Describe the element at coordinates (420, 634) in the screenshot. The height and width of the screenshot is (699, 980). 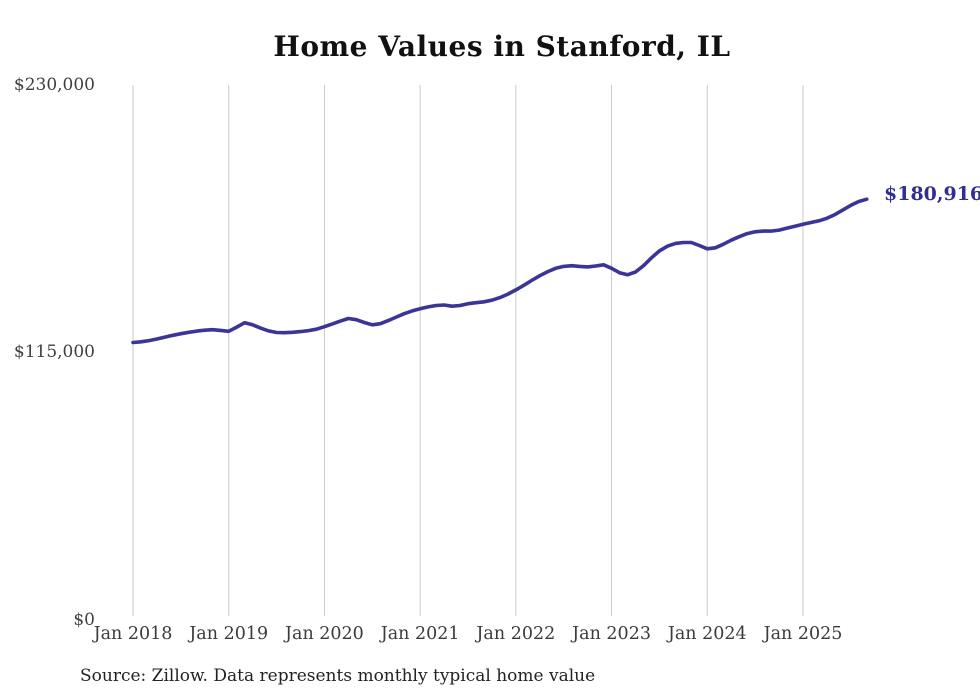
I see `x-tick-label-jan-2021: Jan 2021` at that location.